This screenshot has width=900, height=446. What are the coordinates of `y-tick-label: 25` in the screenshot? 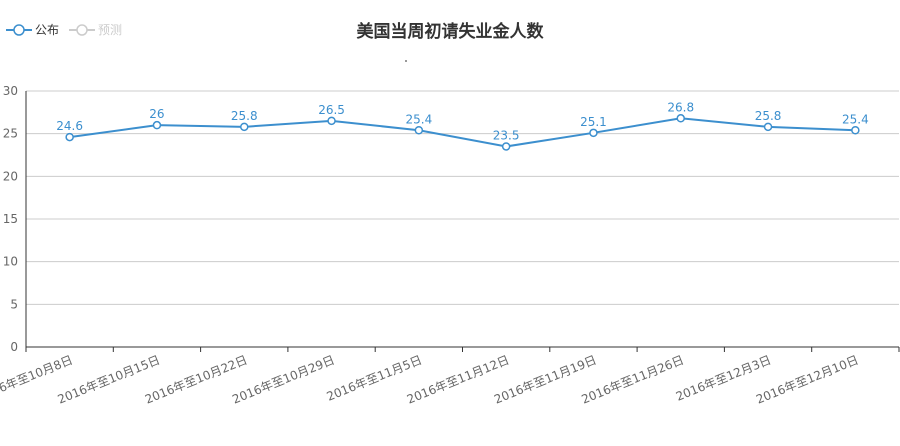 It's located at (10, 134).